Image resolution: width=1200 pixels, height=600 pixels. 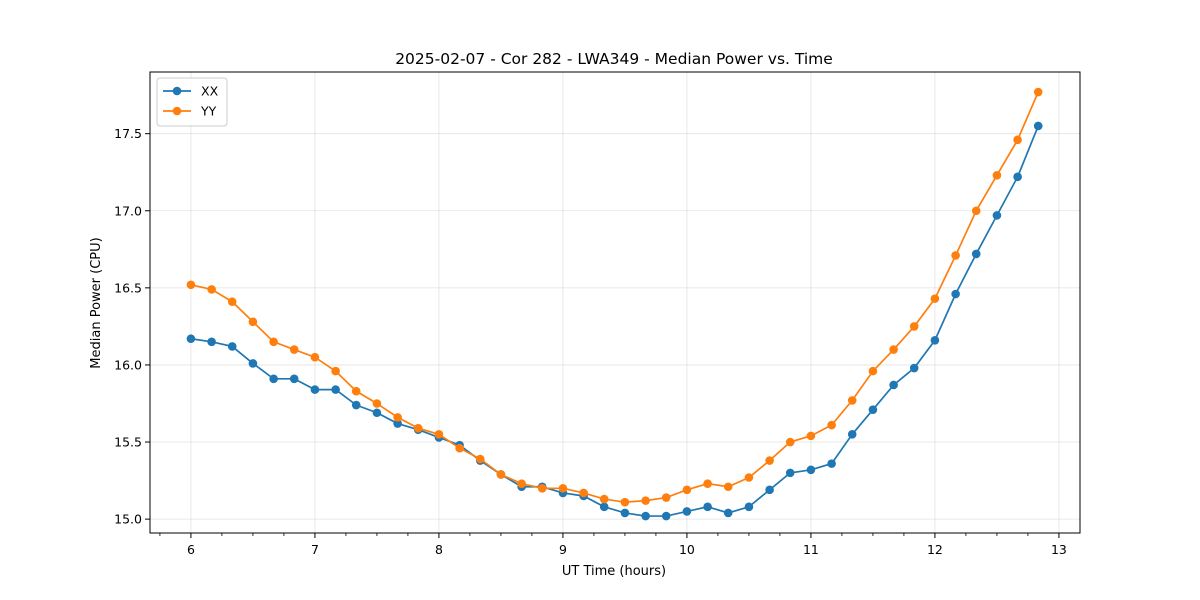 I want to click on y-tick-label: 15.5, so click(x=128, y=442).